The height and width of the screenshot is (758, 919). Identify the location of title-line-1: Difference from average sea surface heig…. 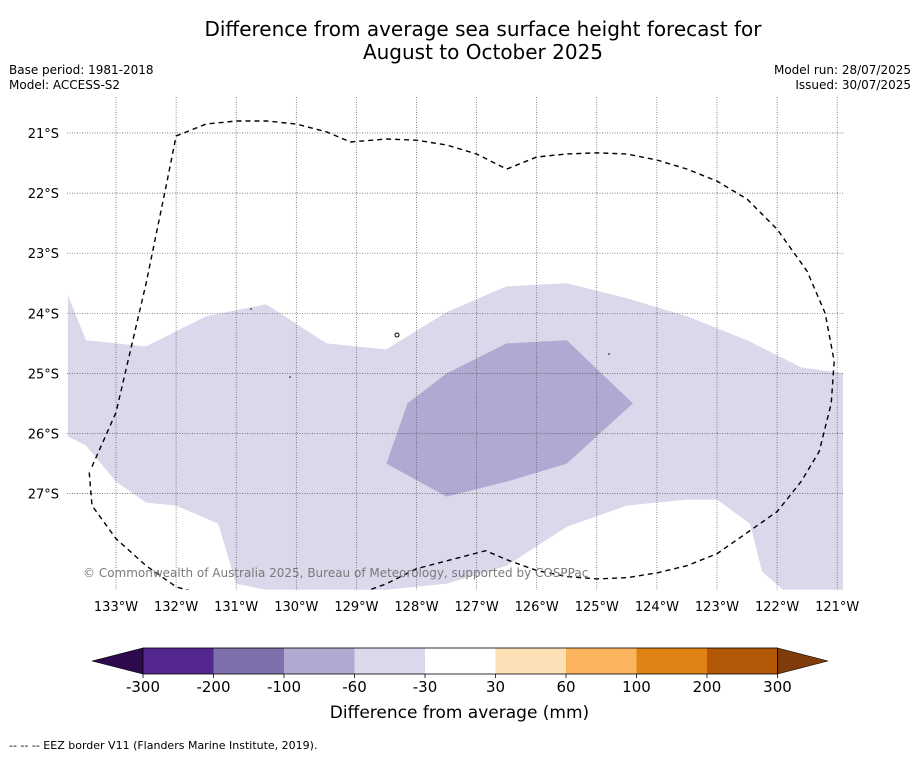
(483, 29).